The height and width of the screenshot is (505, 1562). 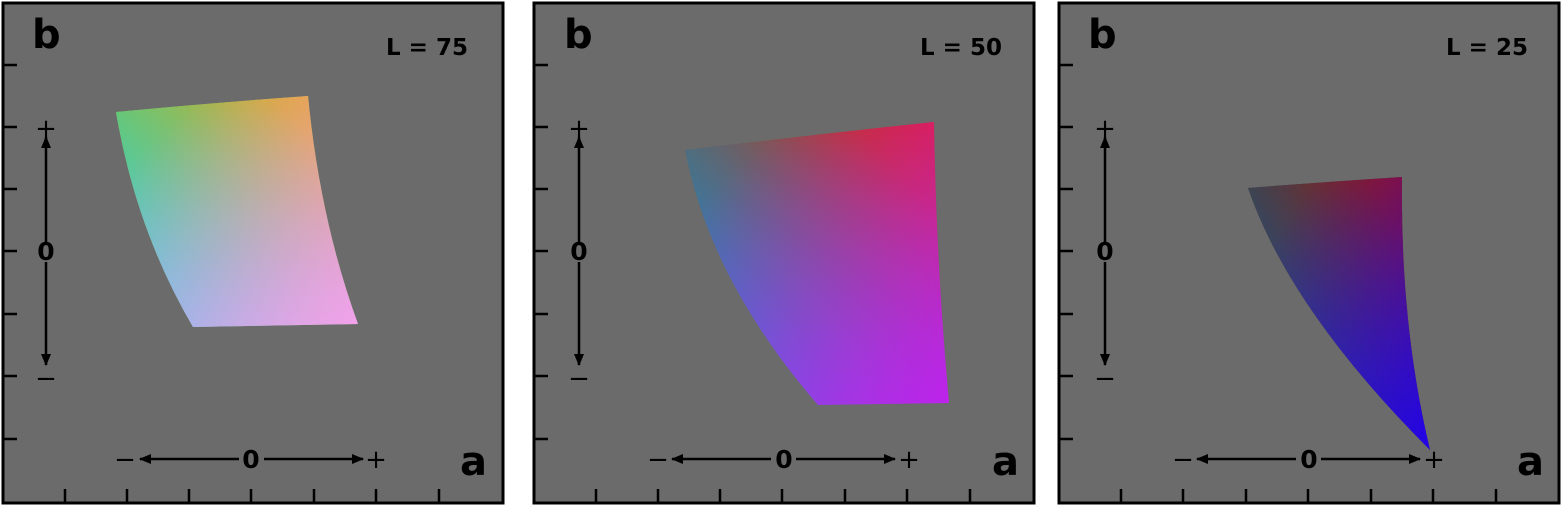 What do you see at coordinates (237, 211) in the screenshot?
I see `gamut-slice-l75` at bounding box center [237, 211].